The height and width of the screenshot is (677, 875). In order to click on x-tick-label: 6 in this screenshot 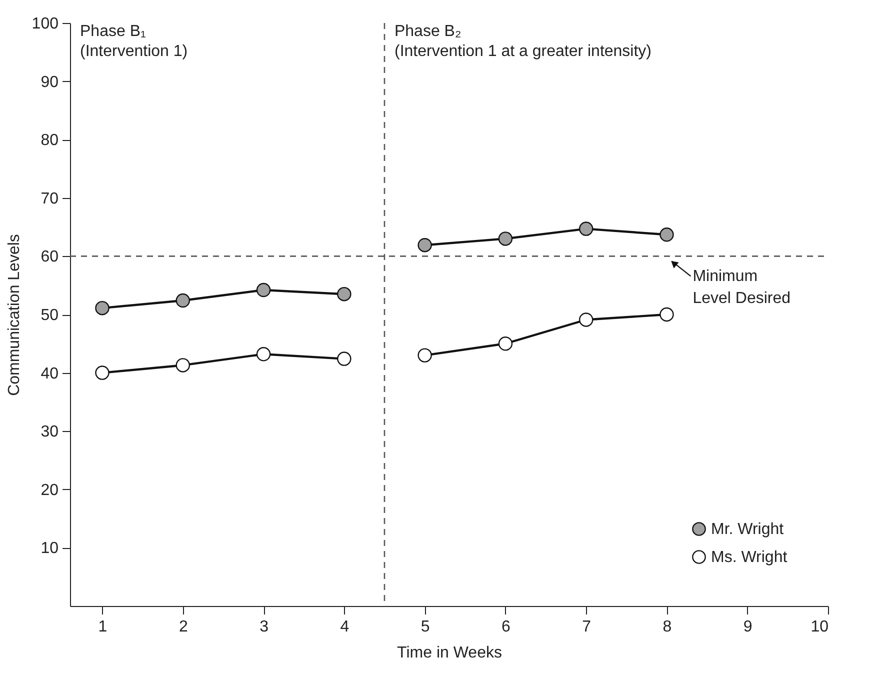, I will do `click(505, 627)`.